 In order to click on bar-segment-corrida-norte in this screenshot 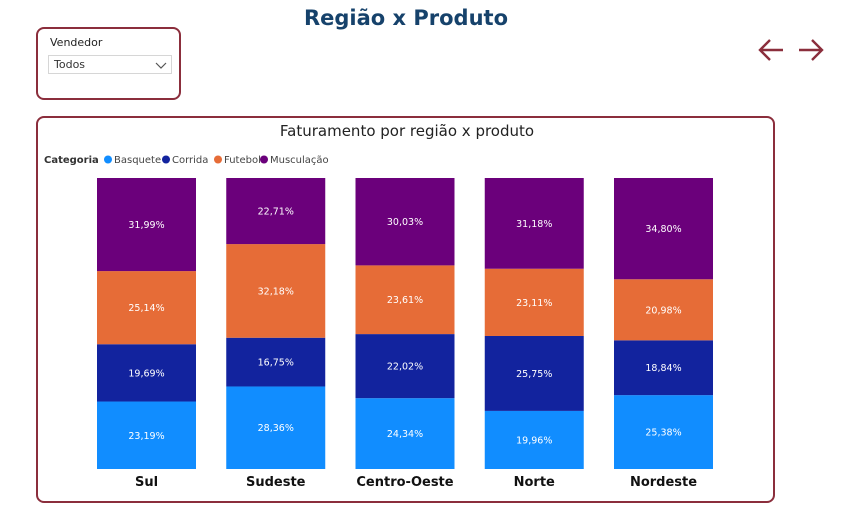, I will do `click(534, 373)`.